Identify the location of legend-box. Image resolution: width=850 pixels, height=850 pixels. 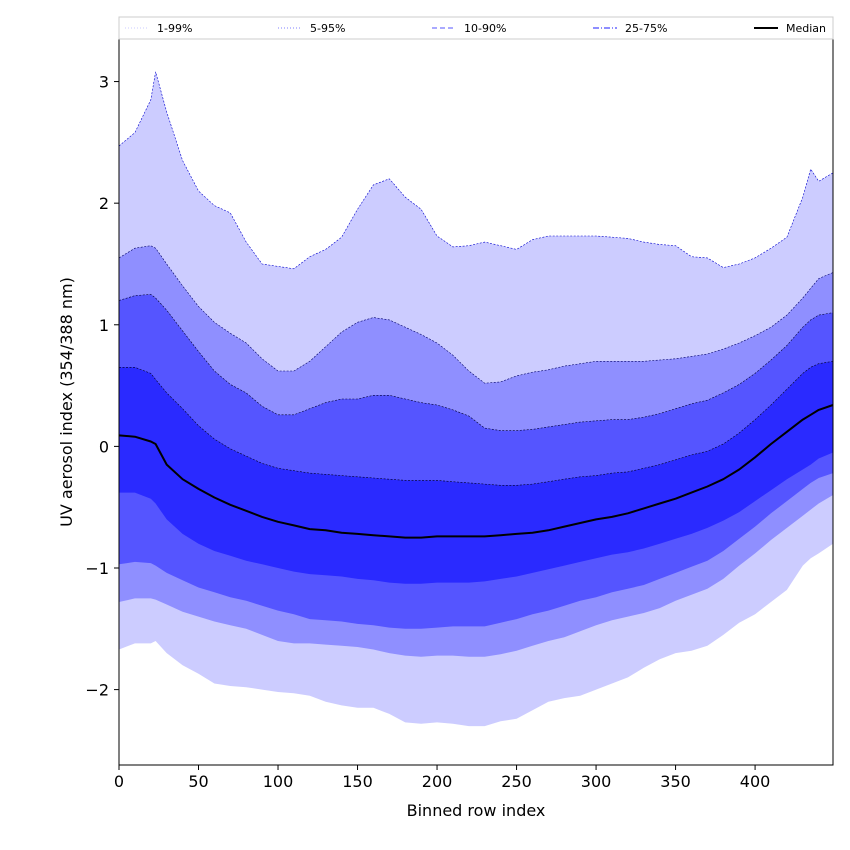
(476, 28).